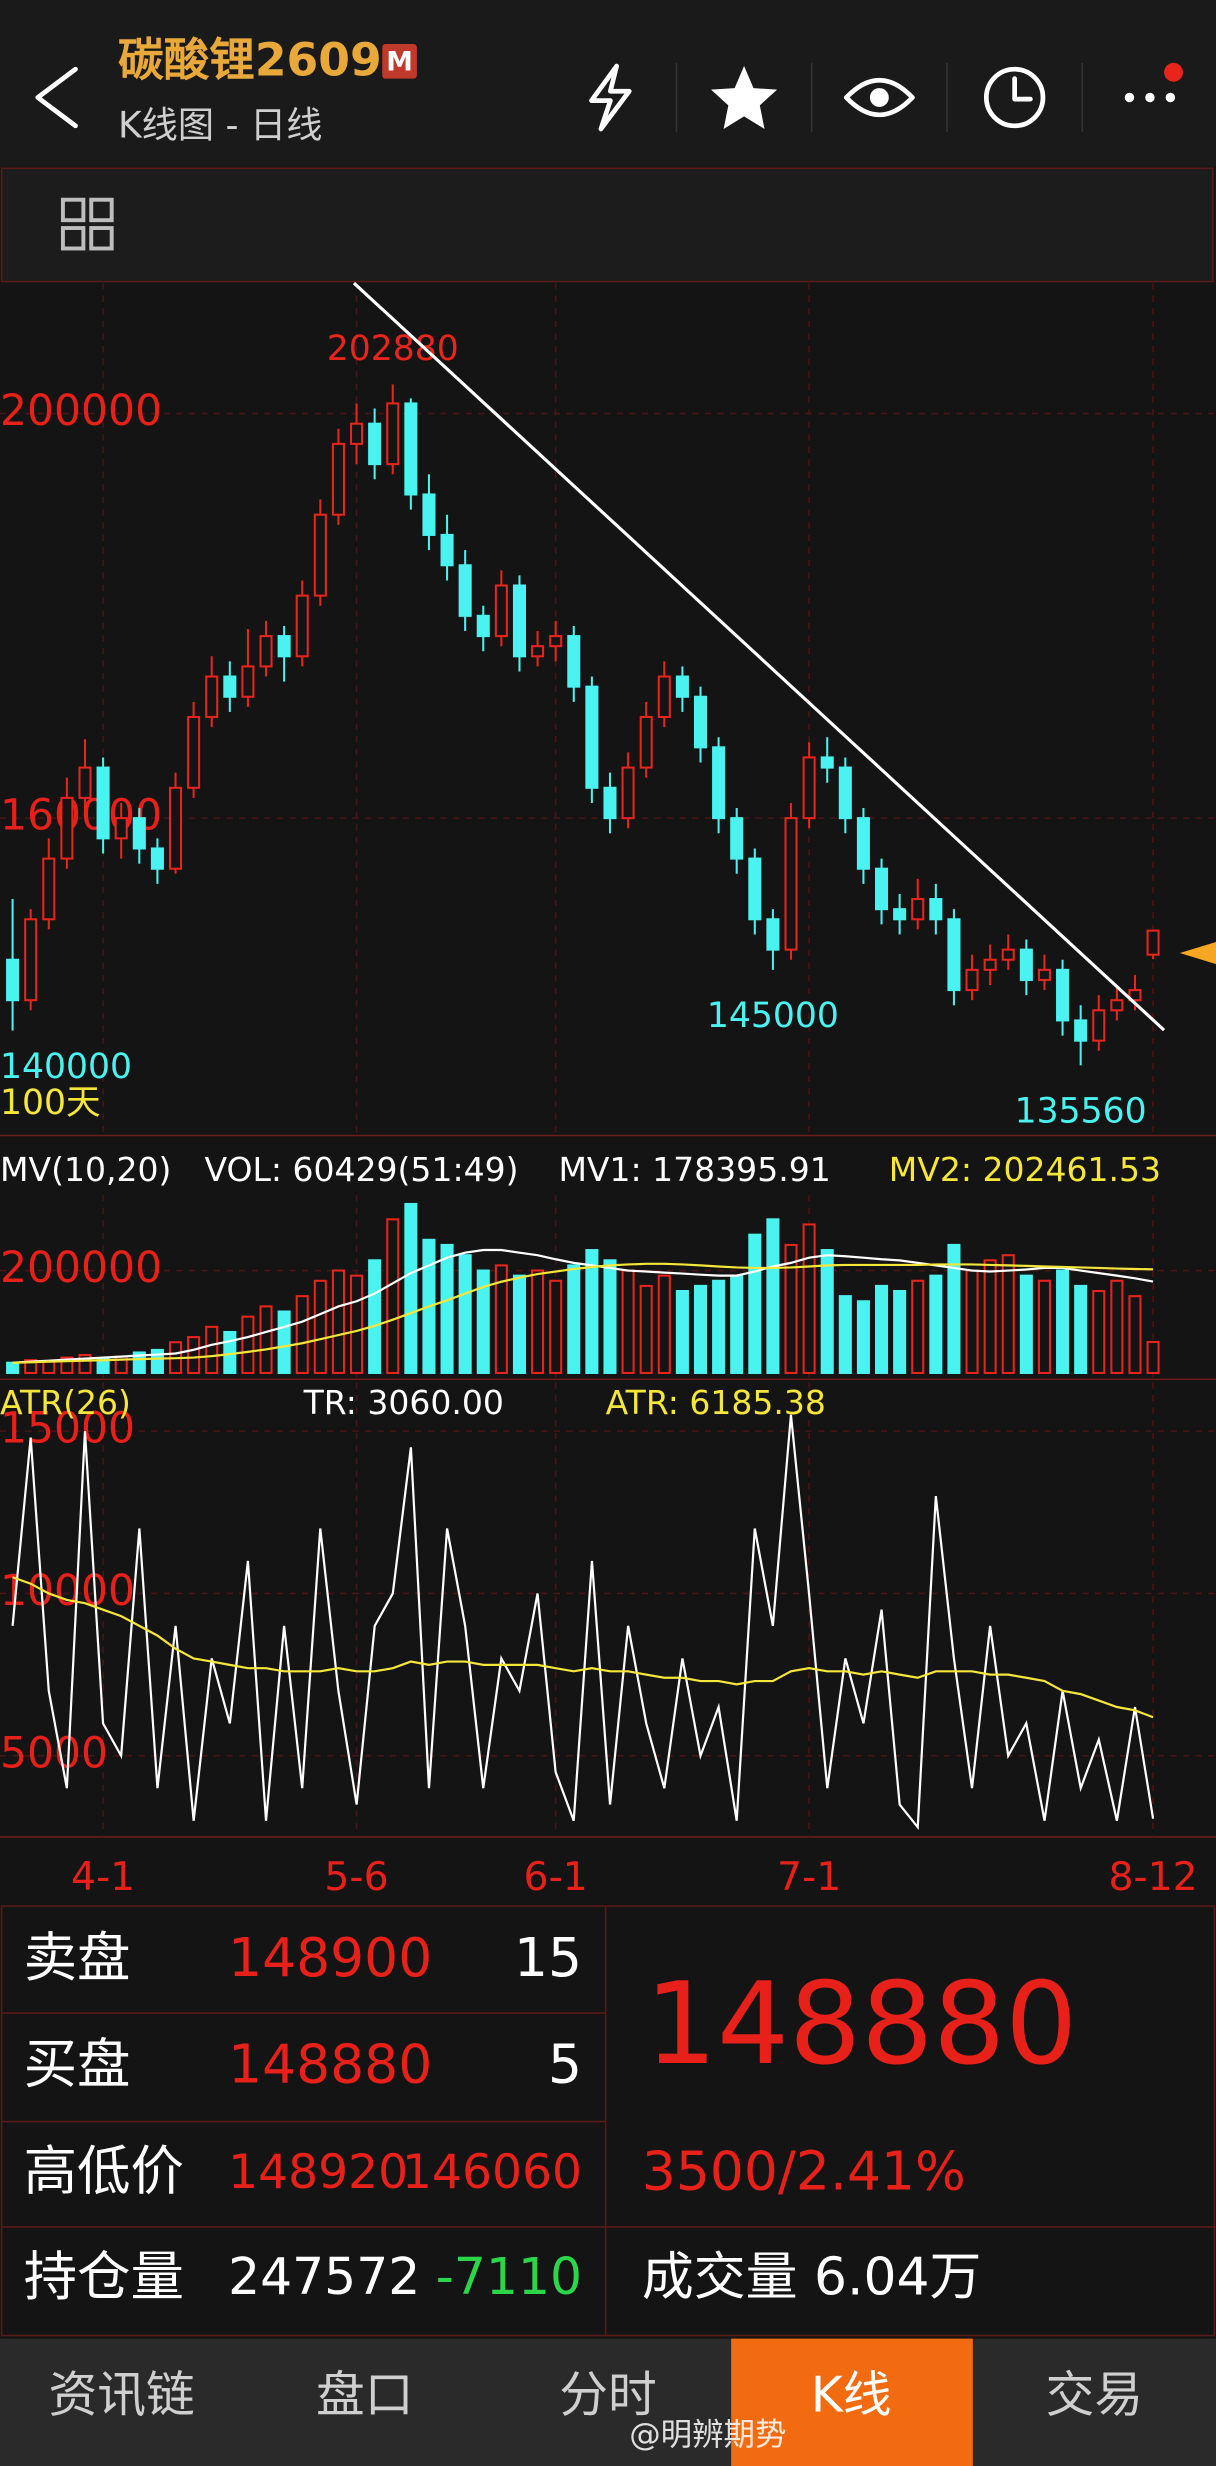 The height and width of the screenshot is (2466, 1216). Describe the element at coordinates (85, 1169) in the screenshot. I see `legend-item: MV(10,20)` at that location.